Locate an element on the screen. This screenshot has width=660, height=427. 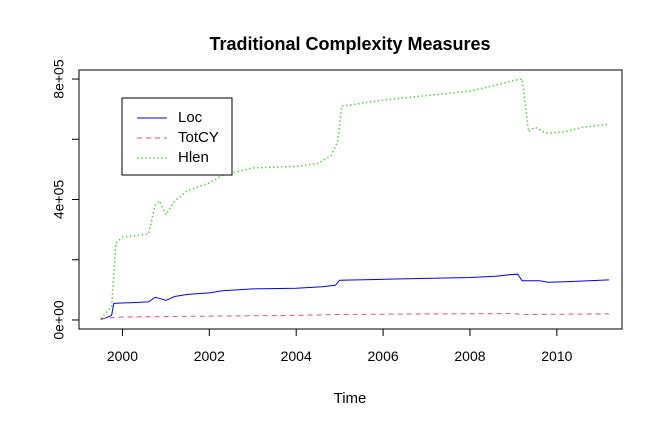
y-tick-label: 4e+05 is located at coordinates (59, 200).